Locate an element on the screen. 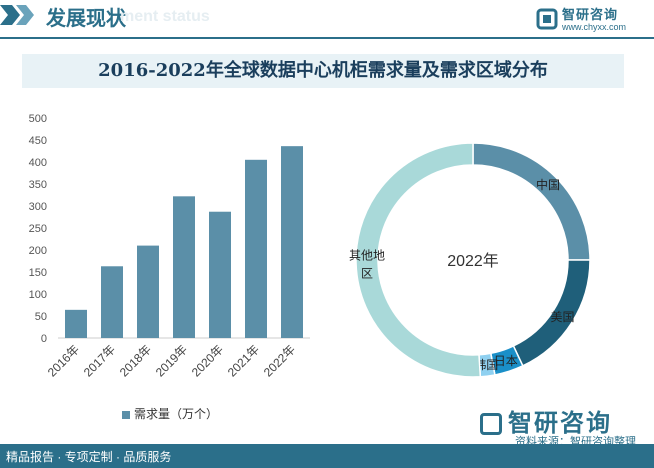 The width and height of the screenshot is (654, 468). x-tick-label: 2022年 is located at coordinates (279, 360).